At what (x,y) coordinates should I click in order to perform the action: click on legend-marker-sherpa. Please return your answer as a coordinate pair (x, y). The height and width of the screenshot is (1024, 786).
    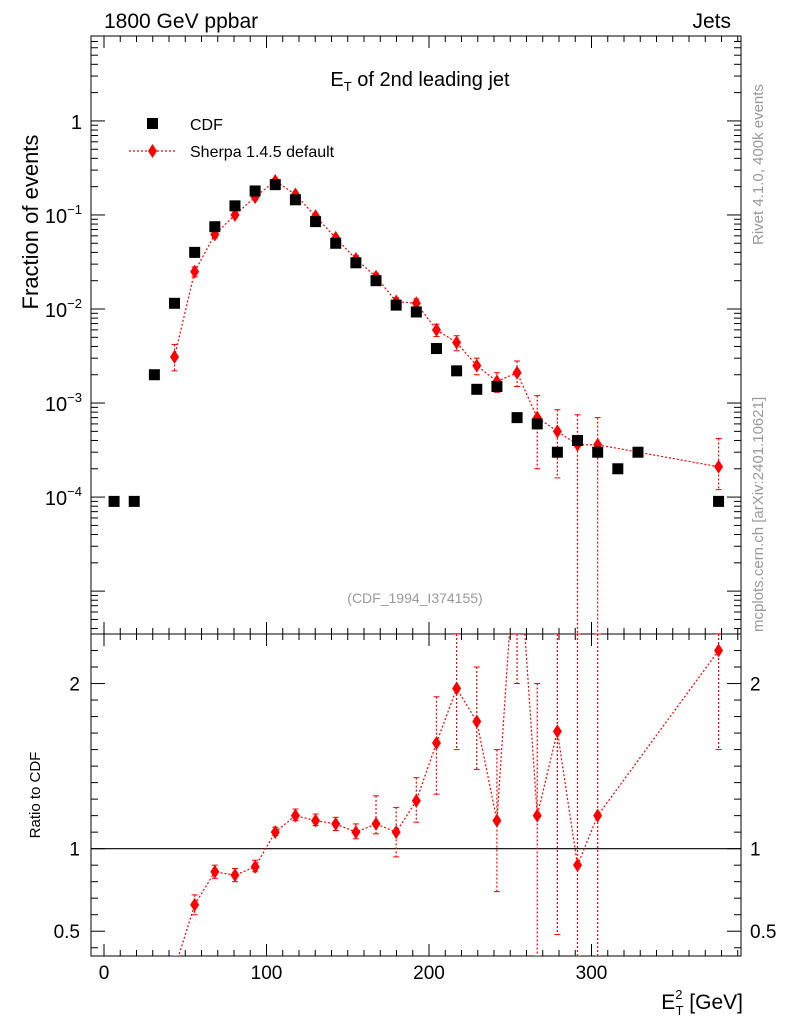
    Looking at the image, I should click on (152, 151).